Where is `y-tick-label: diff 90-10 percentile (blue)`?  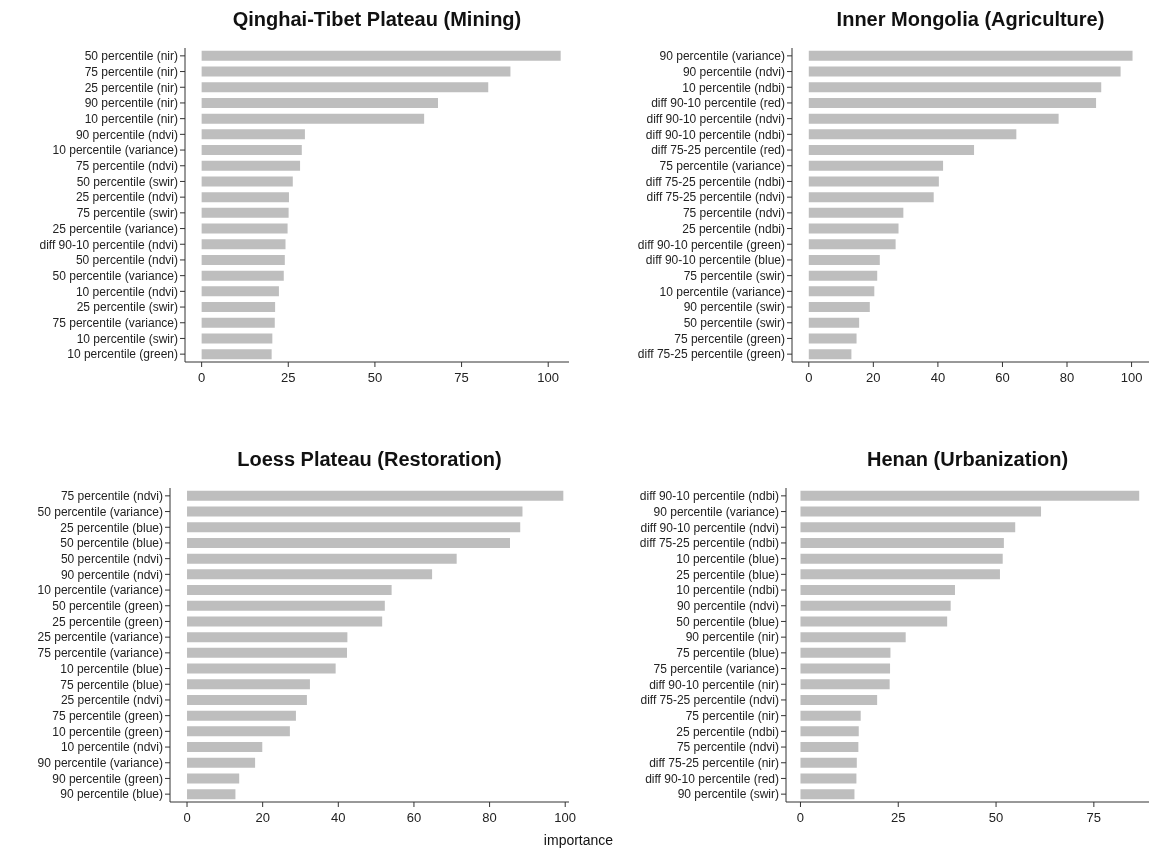 y-tick-label: diff 90-10 percentile (blue) is located at coordinates (715, 260).